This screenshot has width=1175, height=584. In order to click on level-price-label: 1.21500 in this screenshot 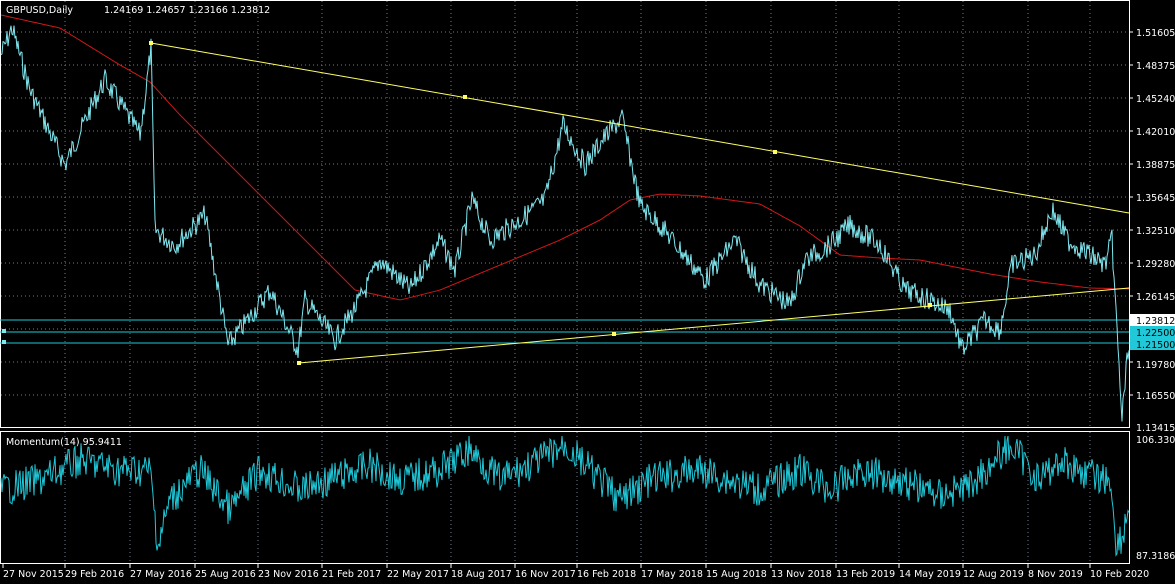, I will do `click(1155, 345)`.